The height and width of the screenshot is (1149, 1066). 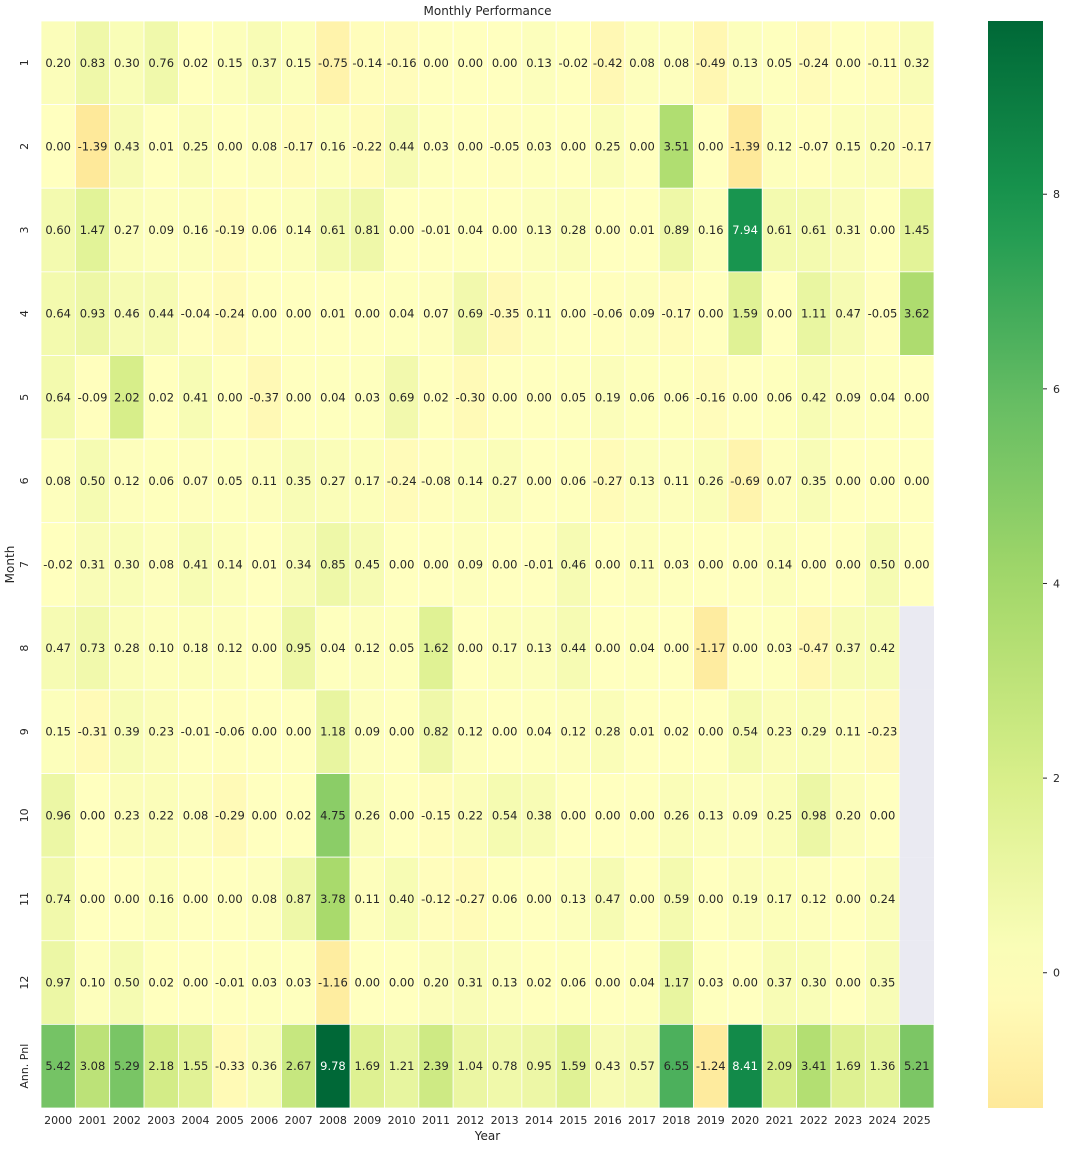 What do you see at coordinates (436, 1120) in the screenshot?
I see `x-tick-label: 2011` at bounding box center [436, 1120].